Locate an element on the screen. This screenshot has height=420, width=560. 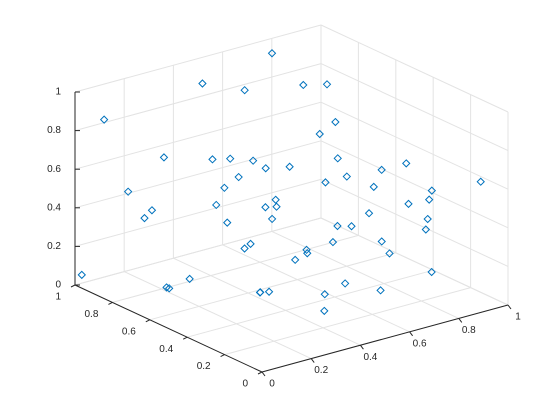
y-axis is located at coordinates (168, 328).